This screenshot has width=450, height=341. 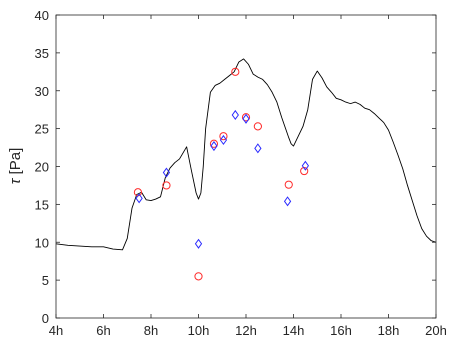 I want to click on x-tick-label: 18h, so click(x=389, y=330).